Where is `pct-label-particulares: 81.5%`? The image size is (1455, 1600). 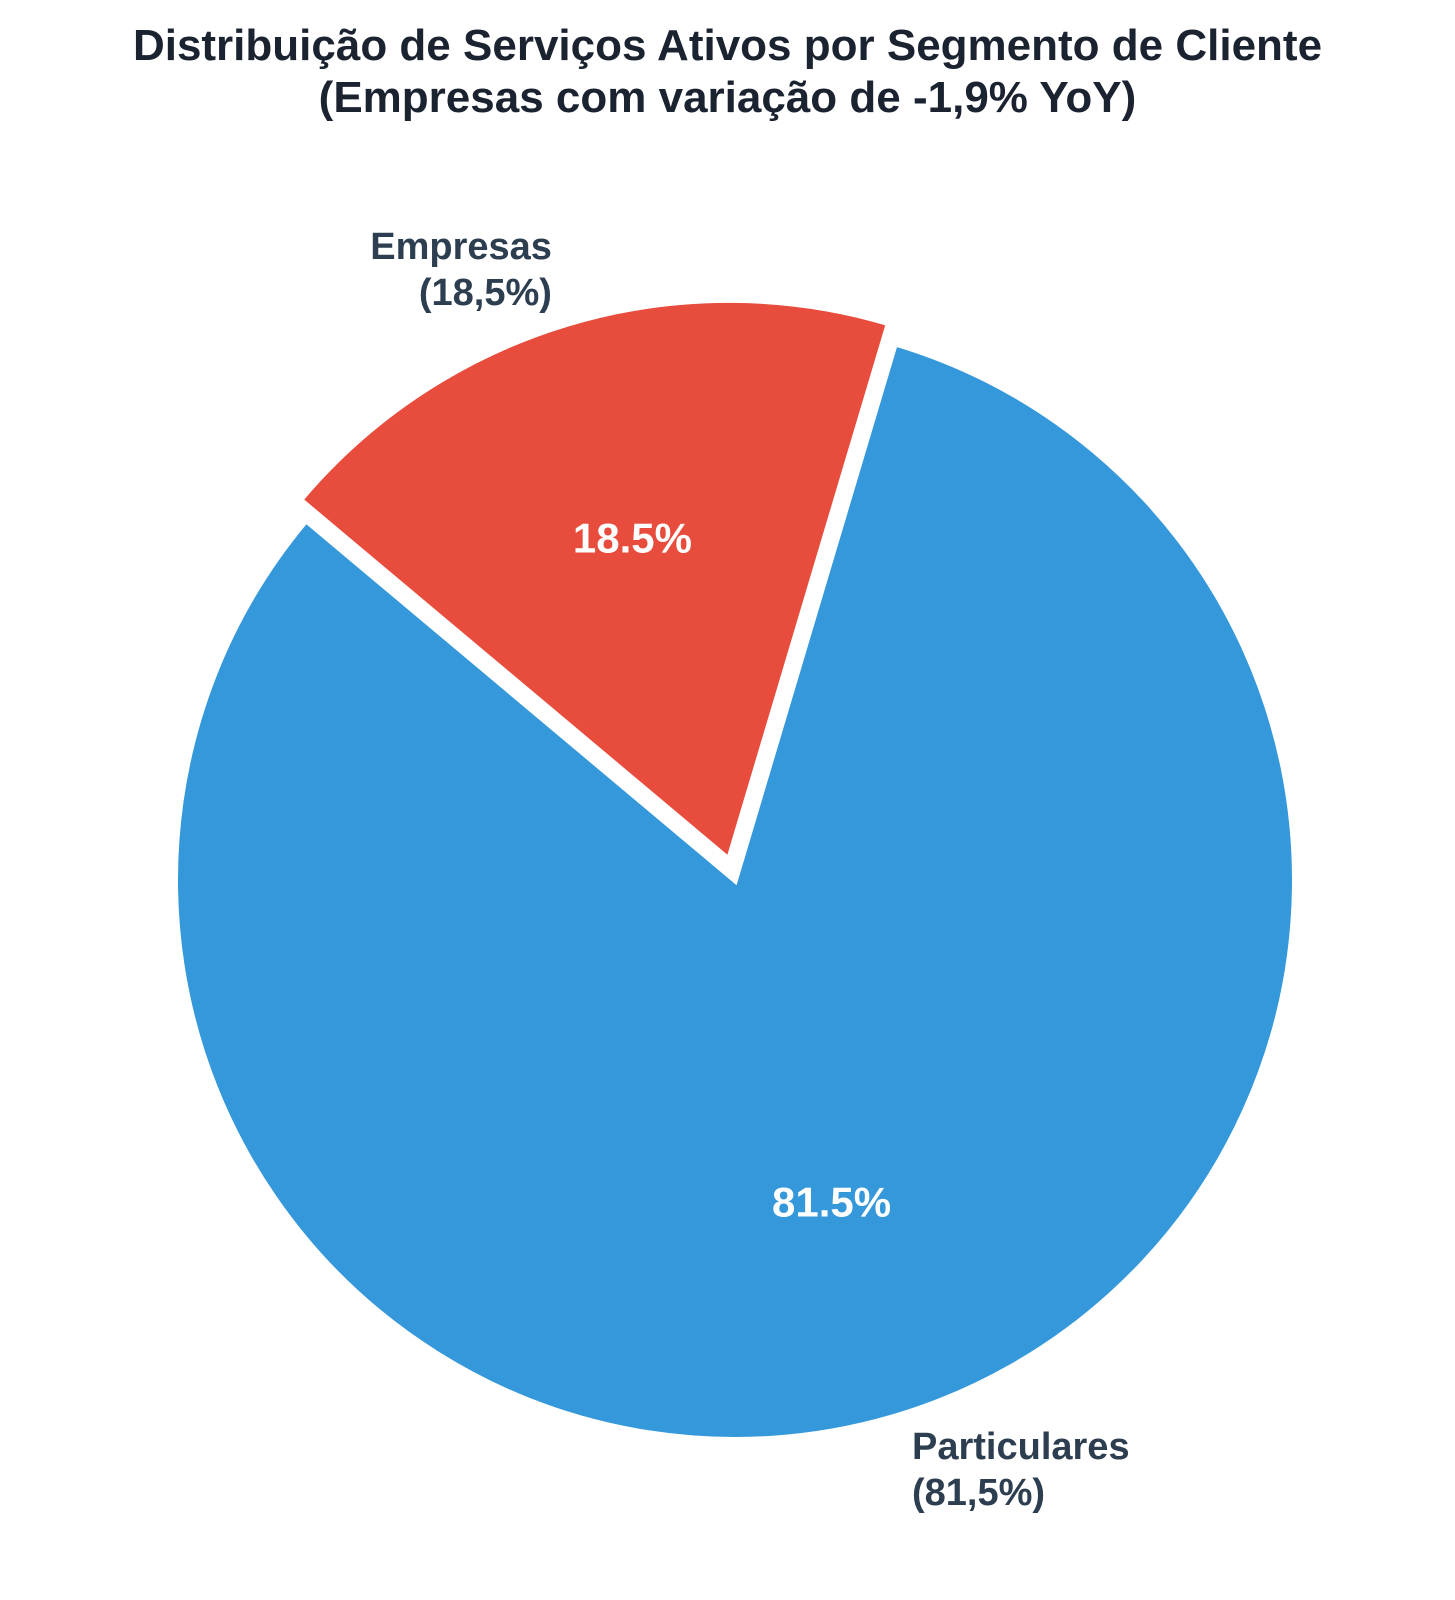 pct-label-particulares: 81.5% is located at coordinates (831, 1201).